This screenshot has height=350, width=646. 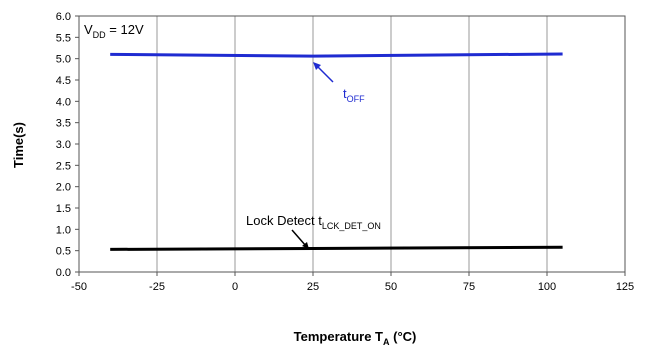 What do you see at coordinates (63, 81) in the screenshot?
I see `y-tick-label-9: 4.5` at bounding box center [63, 81].